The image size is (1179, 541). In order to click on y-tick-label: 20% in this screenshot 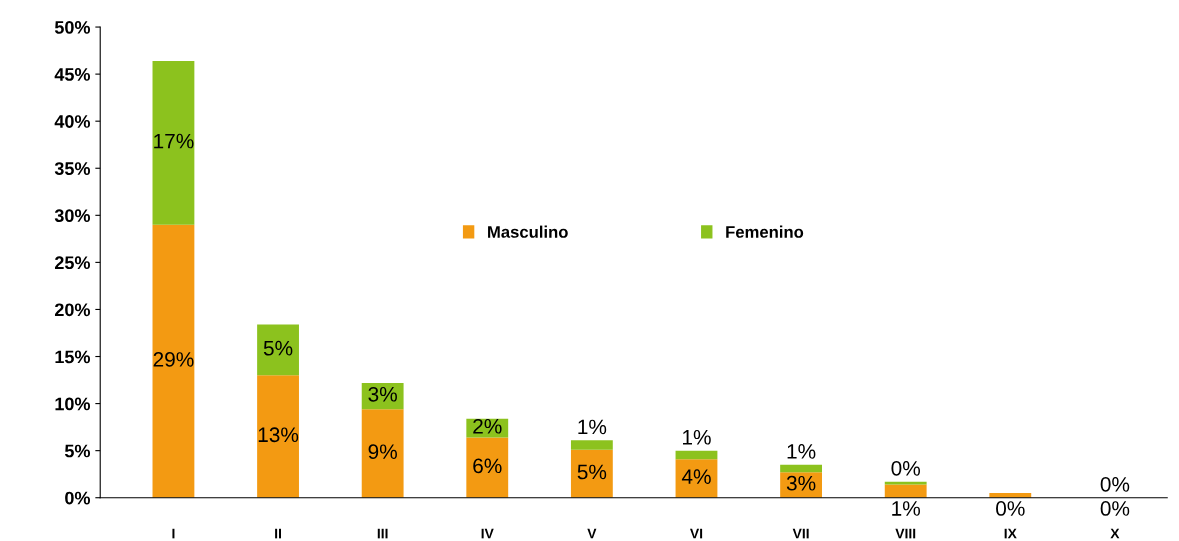, I will do `click(72, 310)`.